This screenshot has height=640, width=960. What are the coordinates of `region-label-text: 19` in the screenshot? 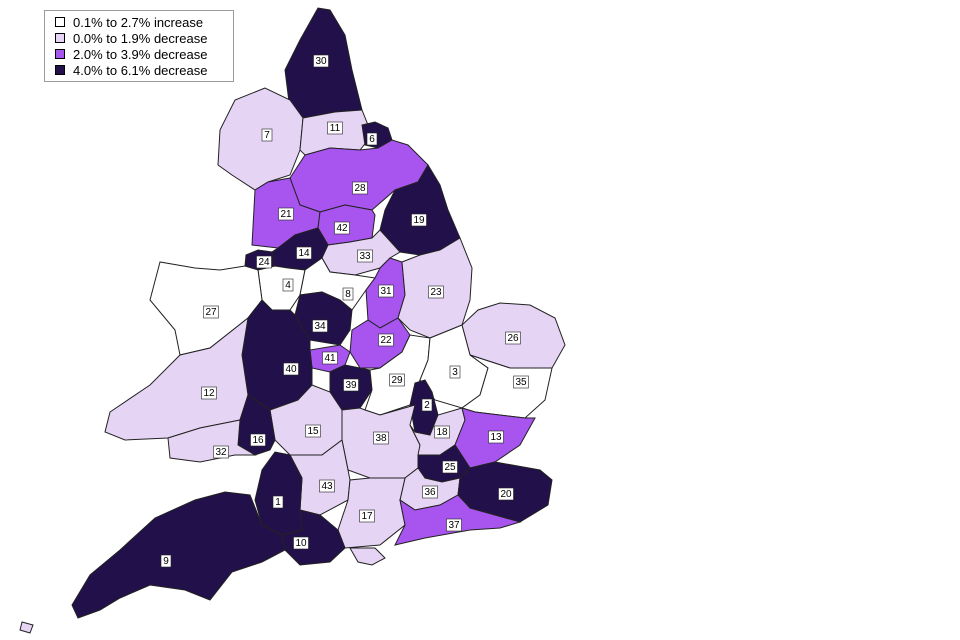 It's located at (419, 220).